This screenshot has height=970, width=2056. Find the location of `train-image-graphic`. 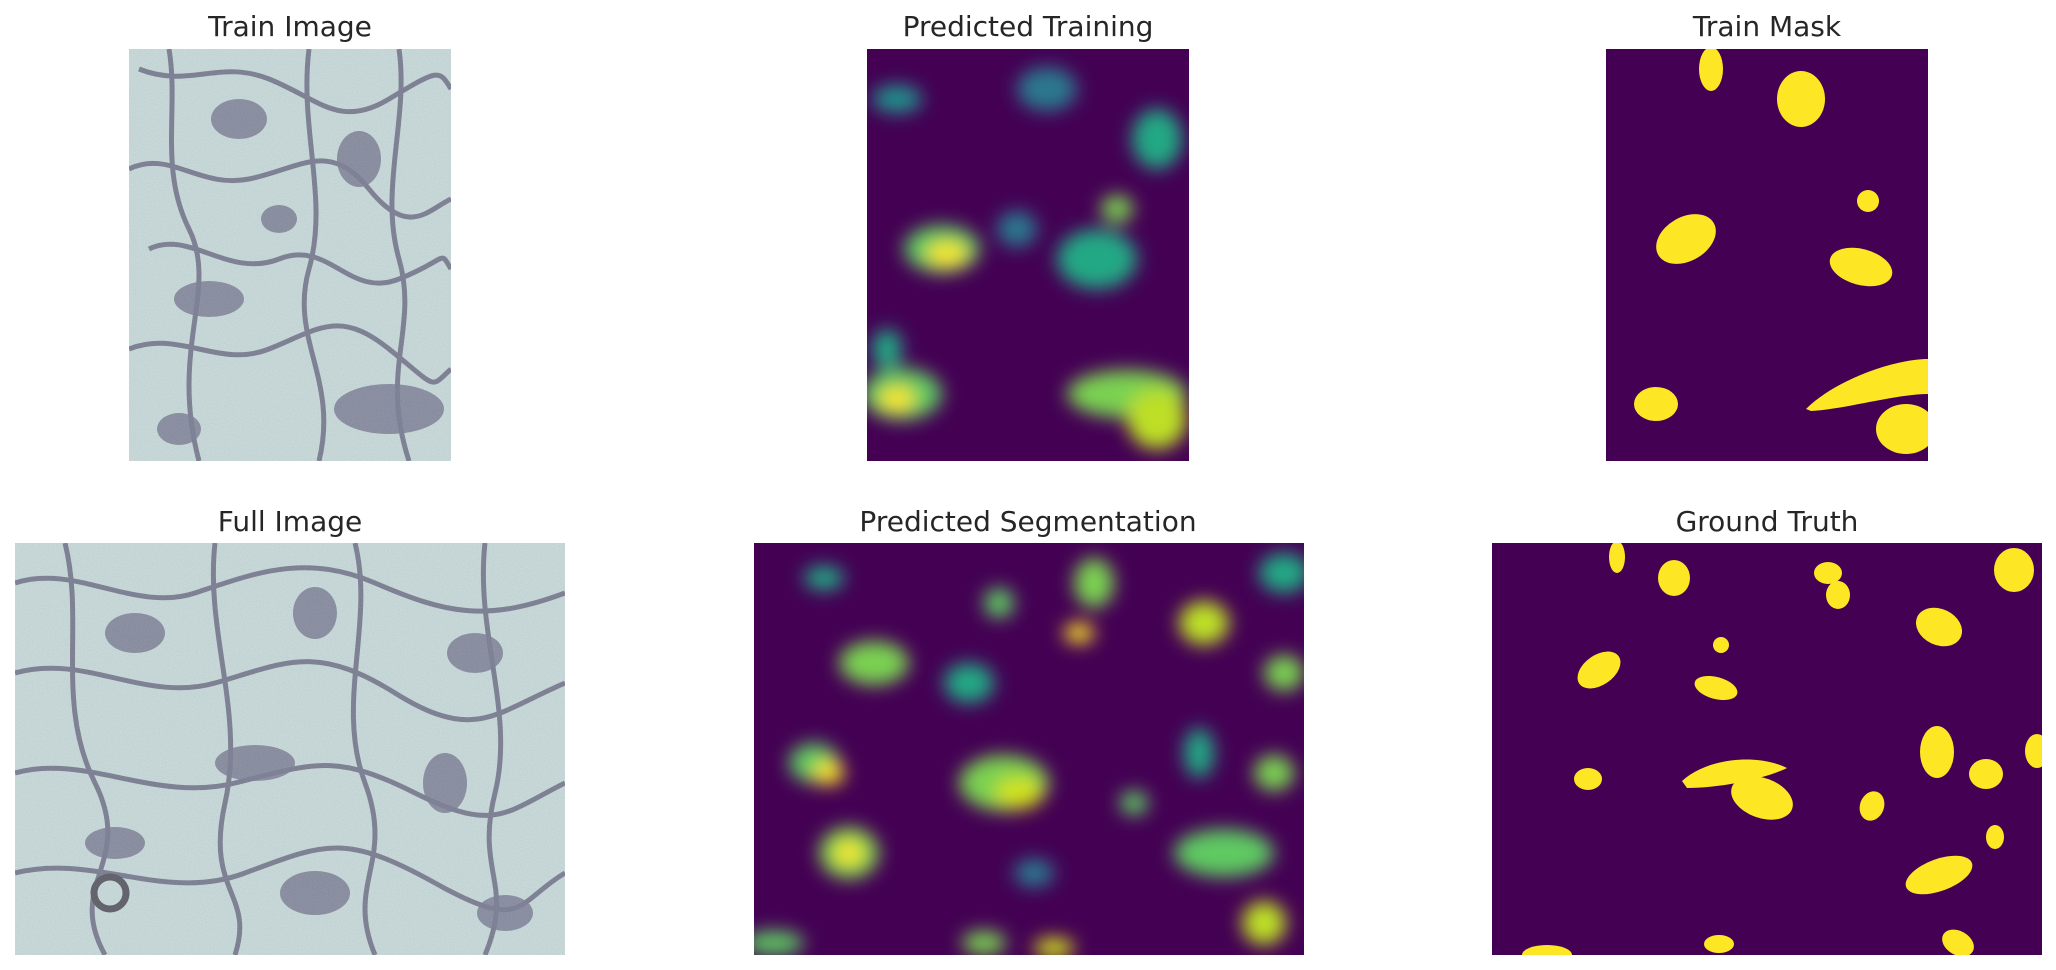

train-image-graphic is located at coordinates (290, 255).